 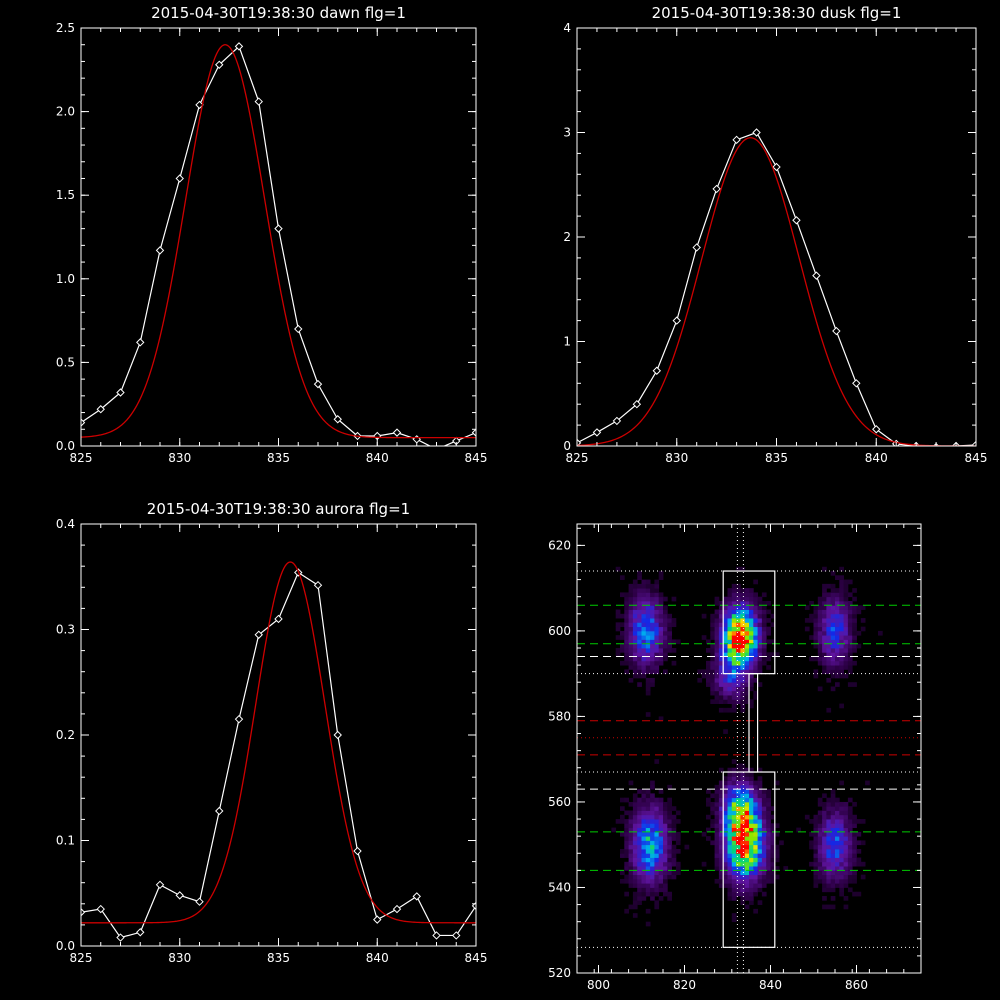 I want to click on y-tick-label: 3, so click(x=567, y=133).